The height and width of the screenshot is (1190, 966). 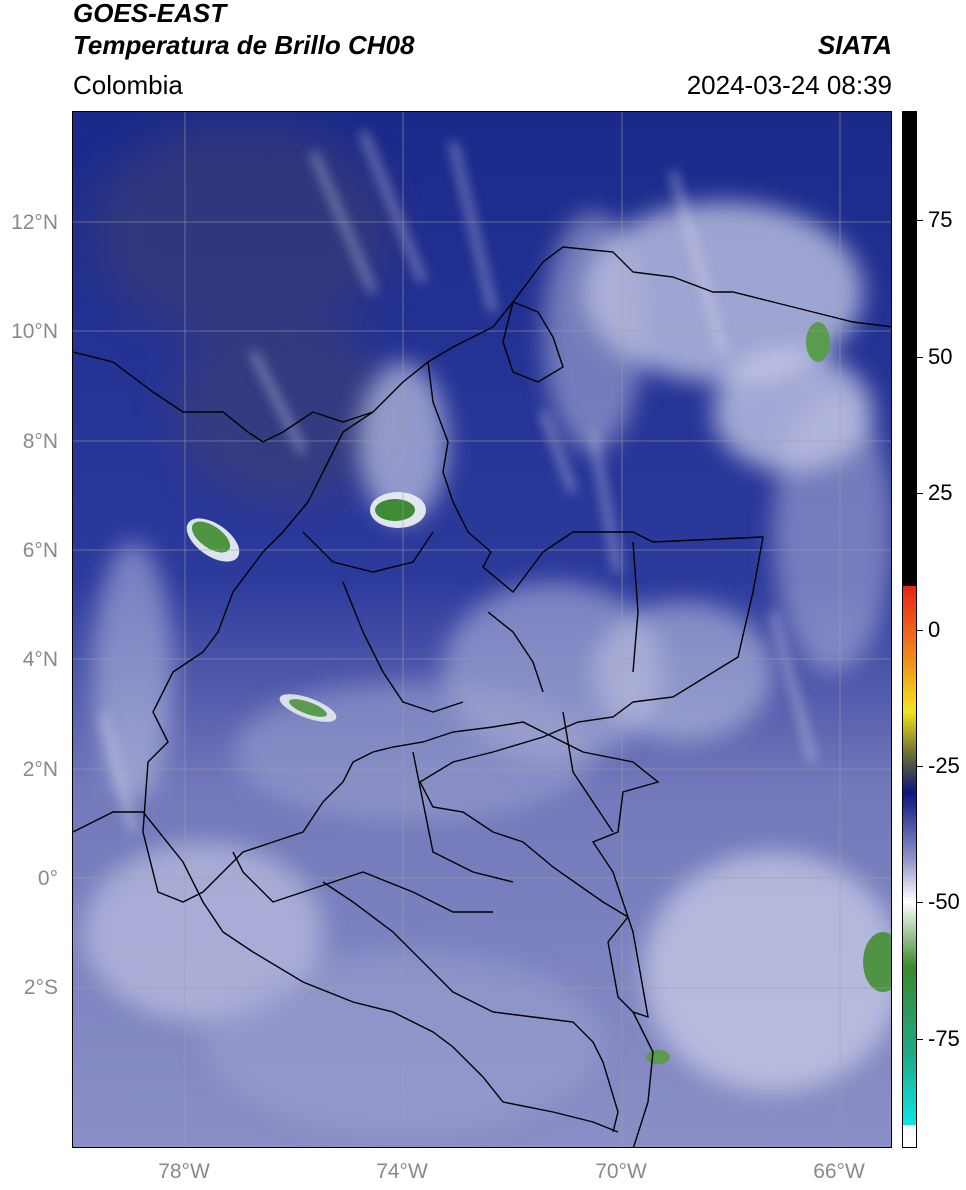 What do you see at coordinates (621, 1171) in the screenshot?
I see `lon-label-70w: 70°W` at bounding box center [621, 1171].